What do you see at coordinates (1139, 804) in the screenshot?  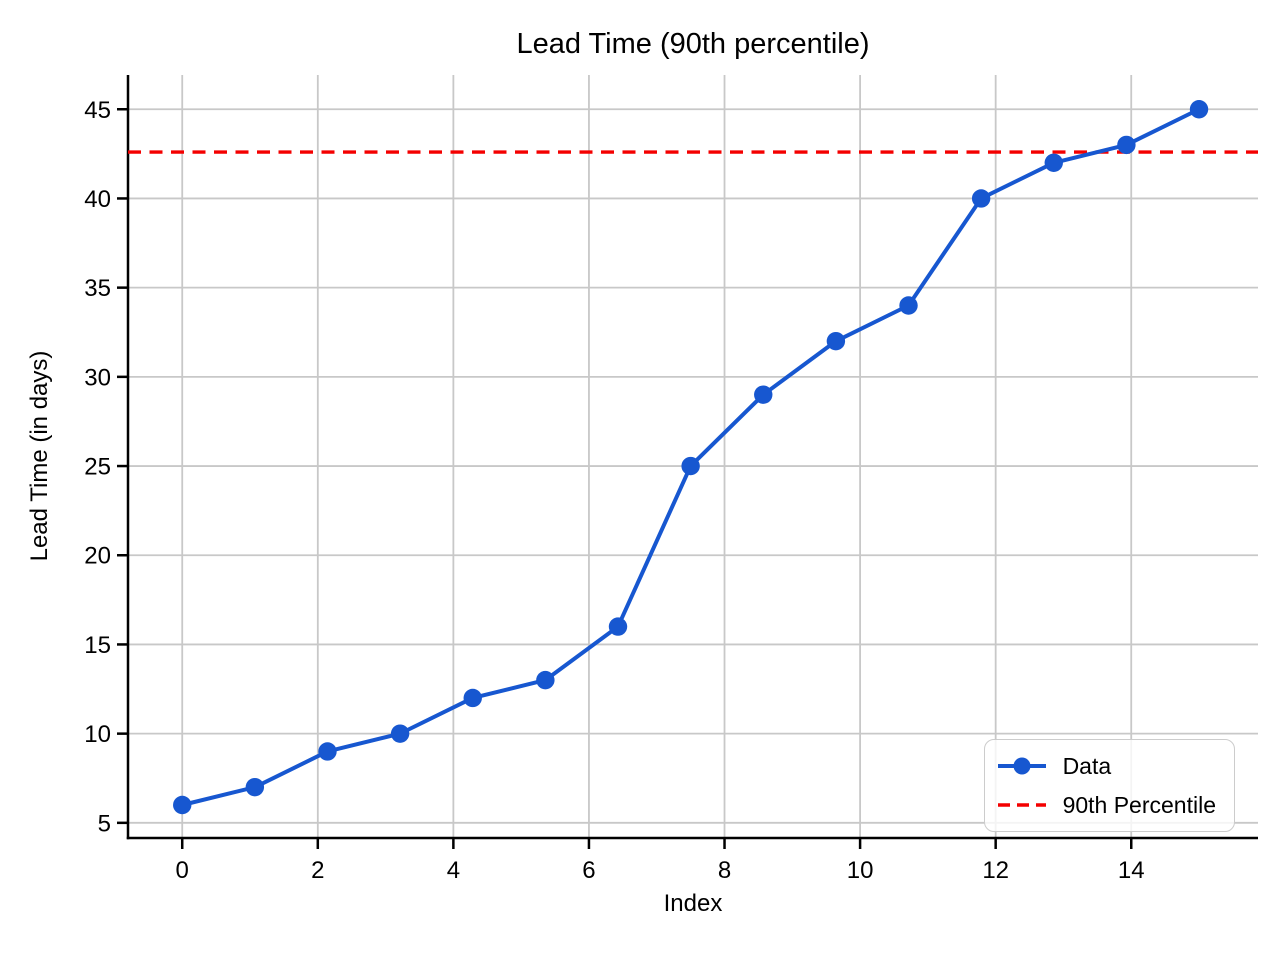 I see `legend-label-percentile: 90th Percentile` at bounding box center [1139, 804].